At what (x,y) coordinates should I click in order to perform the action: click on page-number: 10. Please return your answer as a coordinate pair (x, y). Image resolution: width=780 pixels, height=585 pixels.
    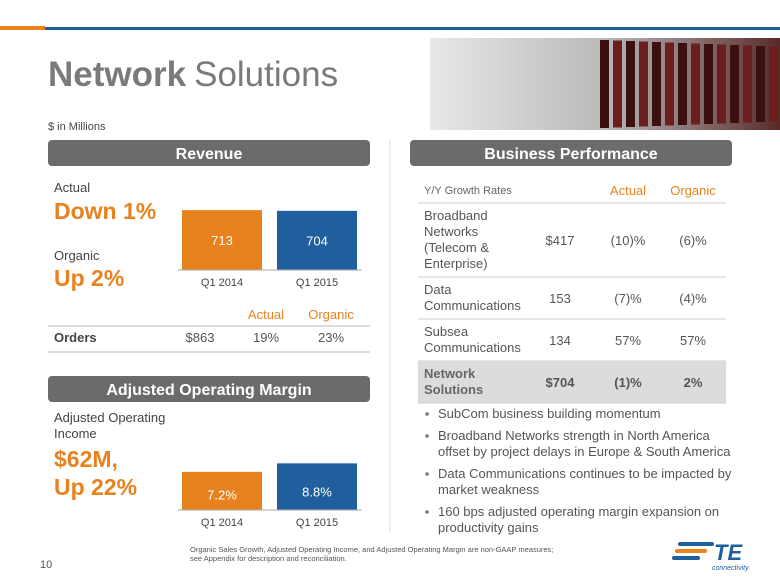
    Looking at the image, I should click on (46, 565).